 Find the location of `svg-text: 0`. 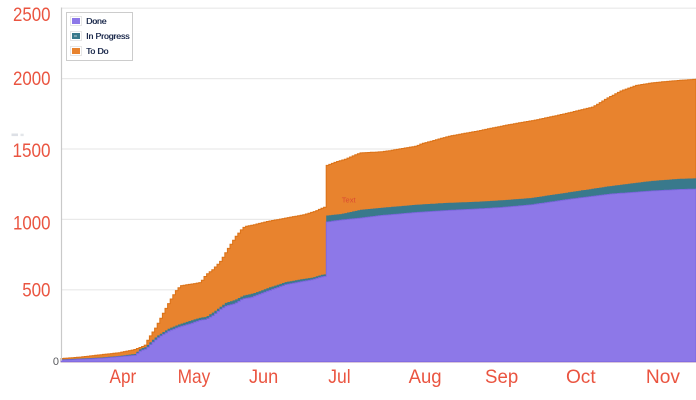

svg-text: 0 is located at coordinates (56, 362).